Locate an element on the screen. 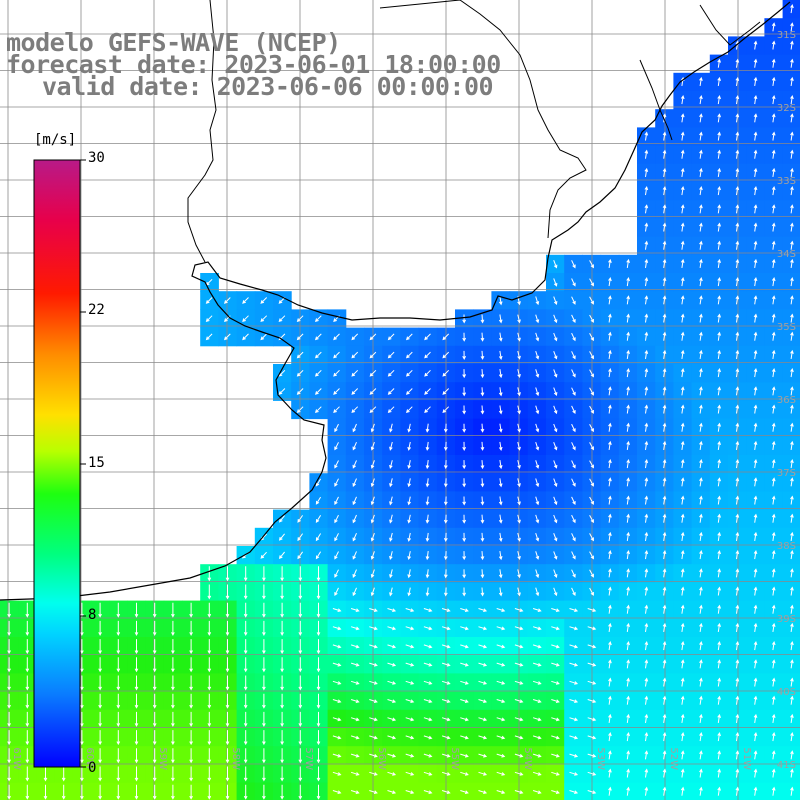 The width and height of the screenshot is (800, 800). colorbar-unit-label: [m/s] is located at coordinates (55, 140).